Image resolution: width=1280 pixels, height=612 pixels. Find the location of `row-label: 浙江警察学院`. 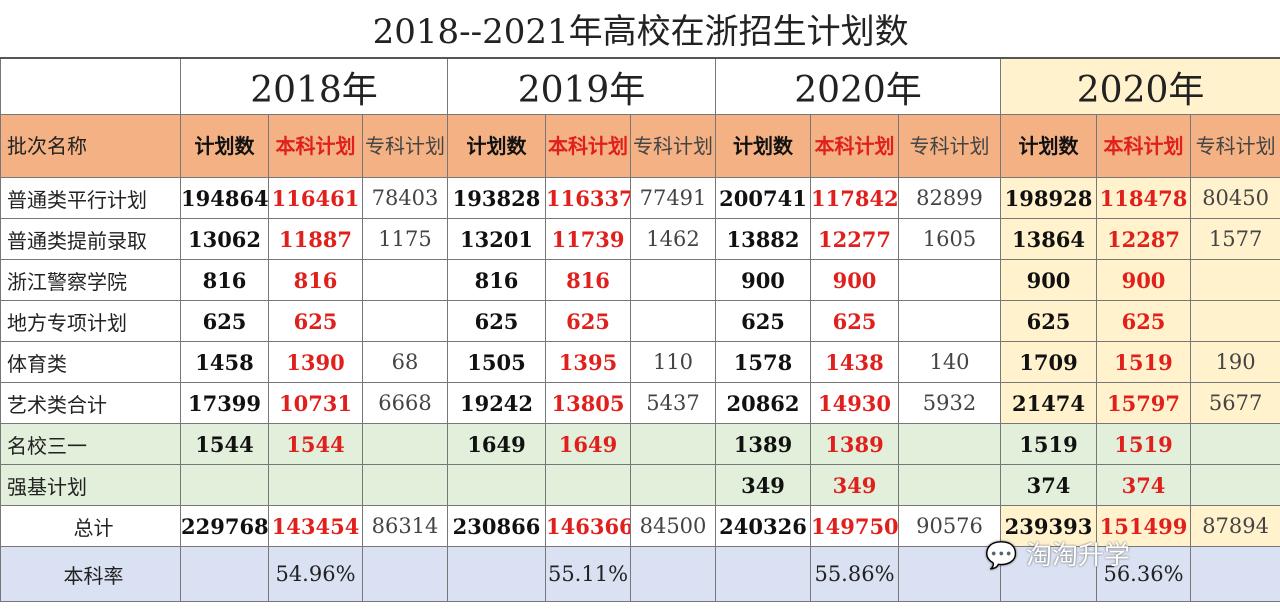

row-label: 浙江警察学院 is located at coordinates (90, 280).